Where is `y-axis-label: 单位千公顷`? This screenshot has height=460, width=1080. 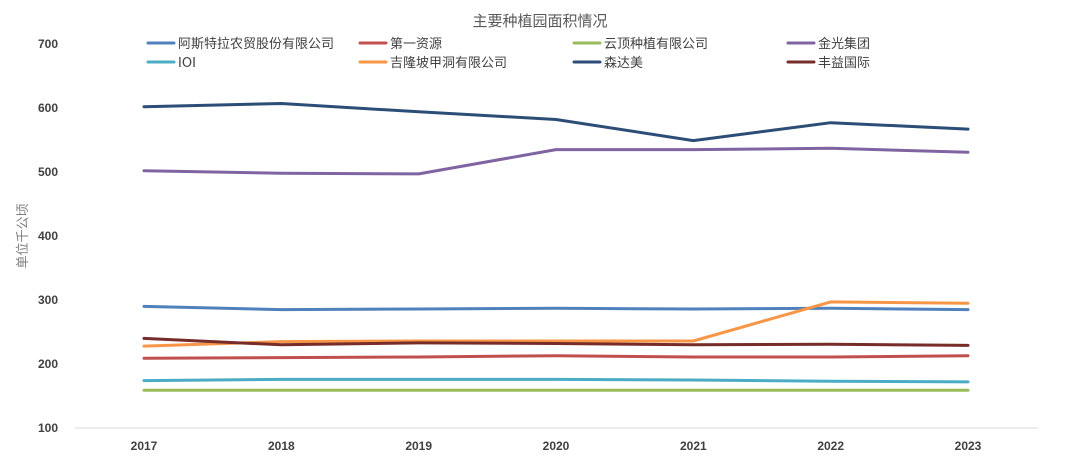
y-axis-label: 单位千公顷 is located at coordinates (23, 235).